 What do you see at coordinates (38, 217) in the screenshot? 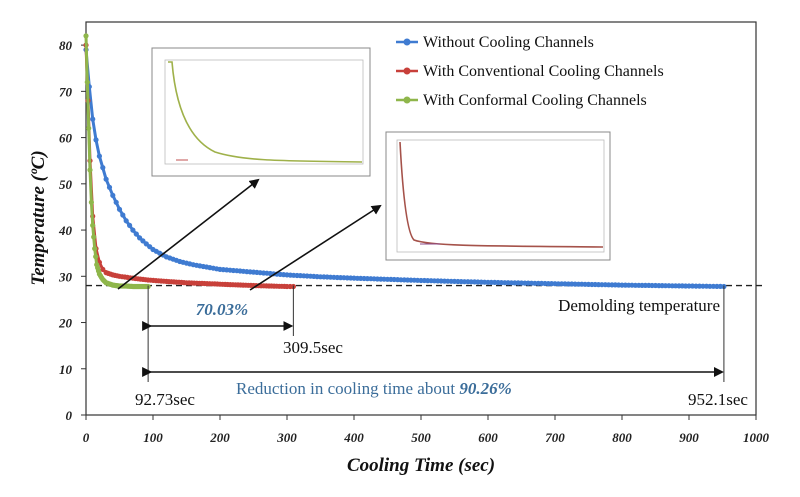
I see `y-axis-title: Temperature (ºC)` at bounding box center [38, 217].